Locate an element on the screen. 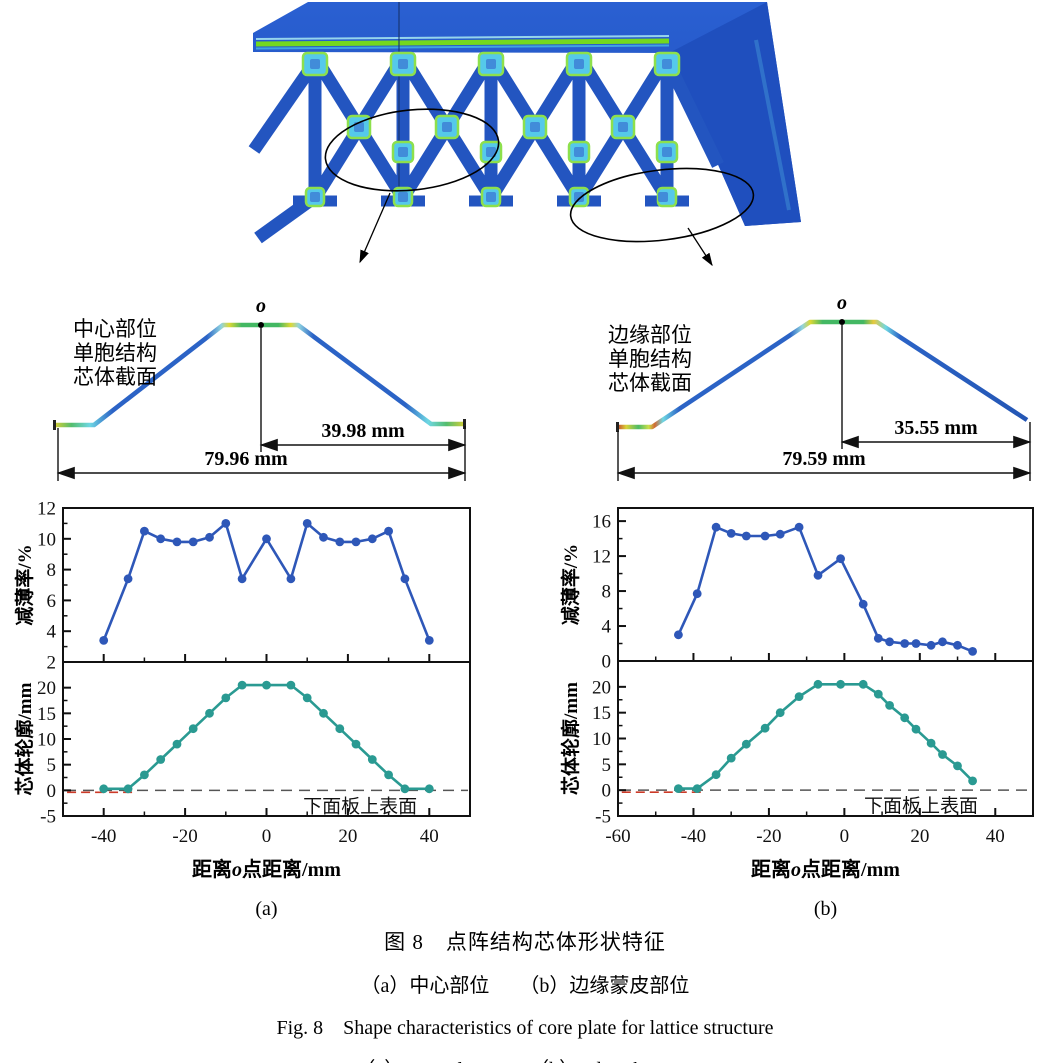  total-dimension-value: 79.59 mm is located at coordinates (824, 459).